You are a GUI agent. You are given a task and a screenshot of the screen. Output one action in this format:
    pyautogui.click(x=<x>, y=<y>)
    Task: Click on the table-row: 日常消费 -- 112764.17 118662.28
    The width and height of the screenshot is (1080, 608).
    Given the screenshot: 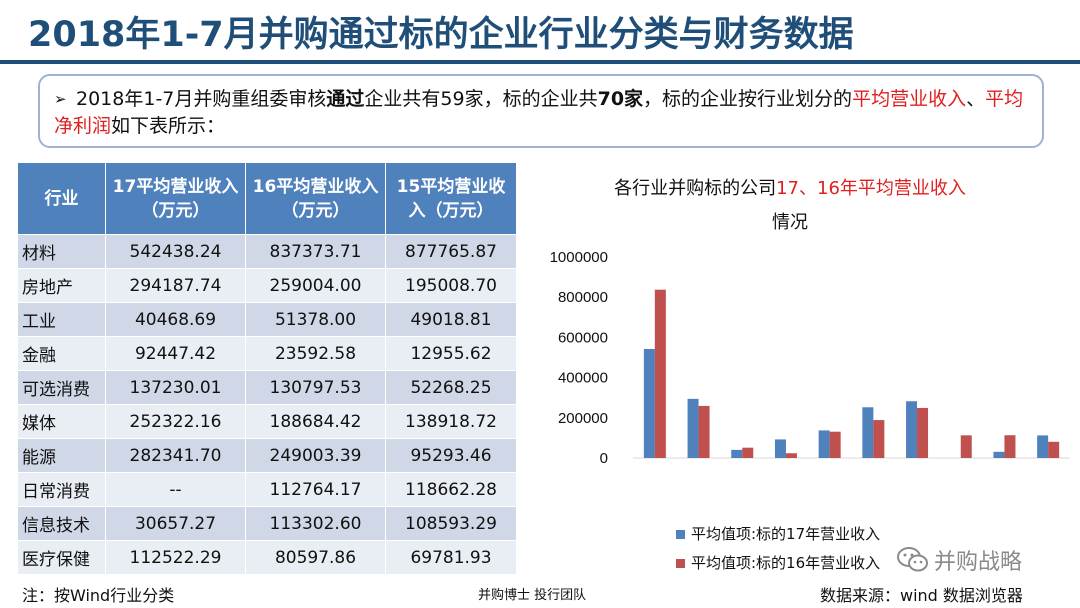 What is the action you would take?
    pyautogui.click(x=267, y=489)
    